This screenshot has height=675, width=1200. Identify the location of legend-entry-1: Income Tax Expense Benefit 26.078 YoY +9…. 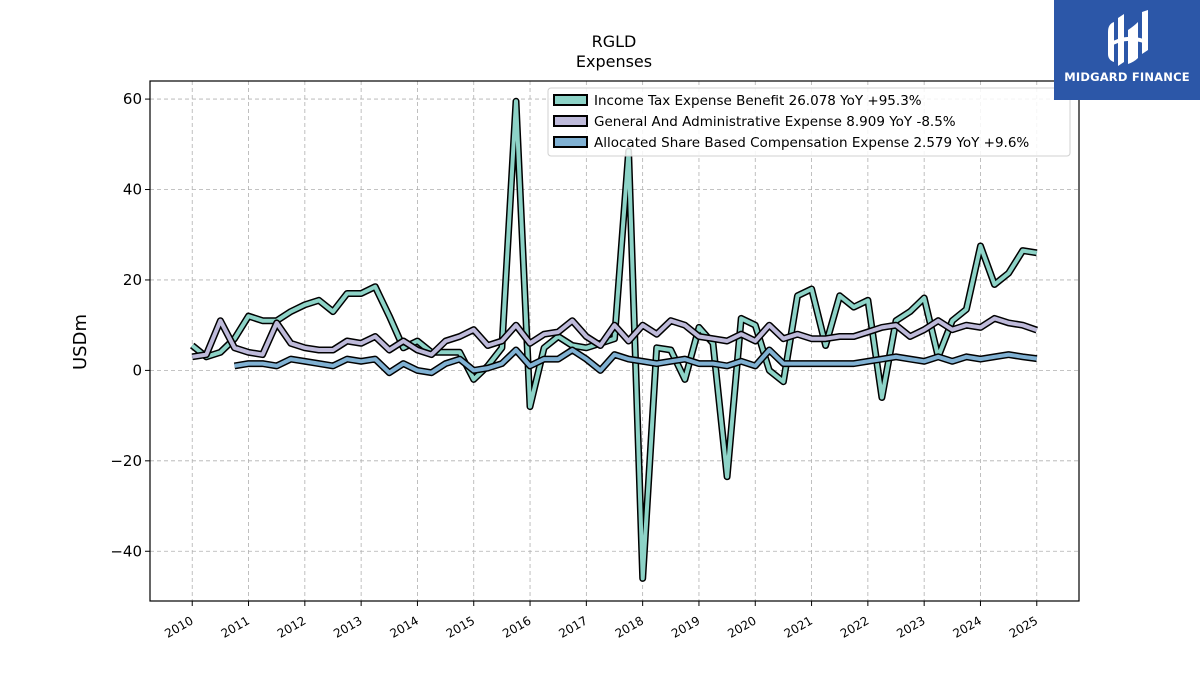
(737, 101).